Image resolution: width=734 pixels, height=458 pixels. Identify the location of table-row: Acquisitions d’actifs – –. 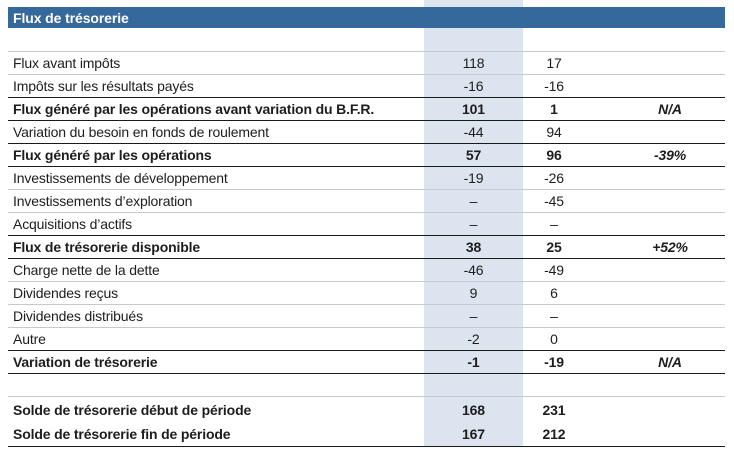
(366, 224).